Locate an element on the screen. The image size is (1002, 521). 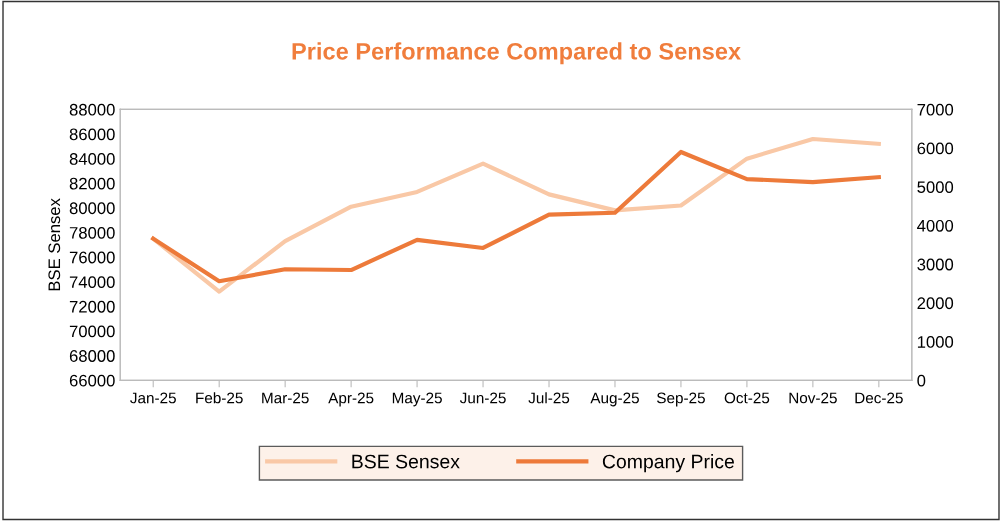
y-tick-label: 68000 is located at coordinates (92, 356).